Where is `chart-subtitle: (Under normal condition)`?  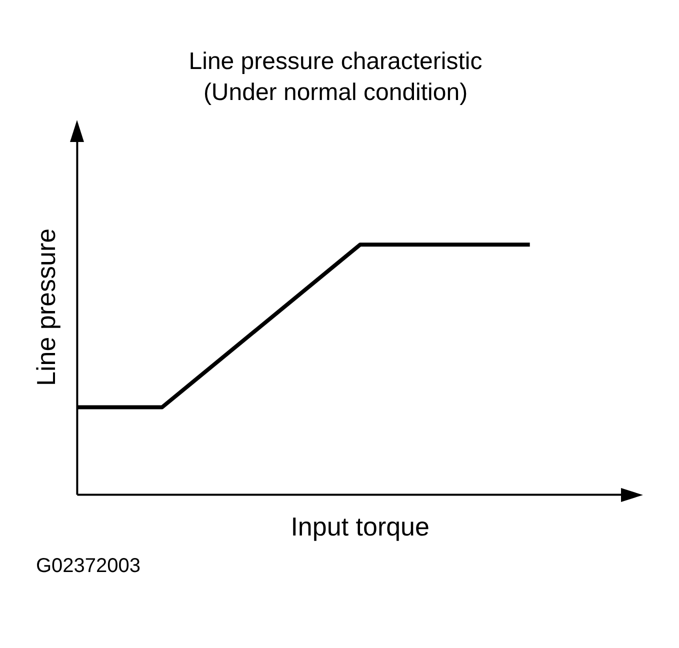 chart-subtitle: (Under normal condition) is located at coordinates (335, 92).